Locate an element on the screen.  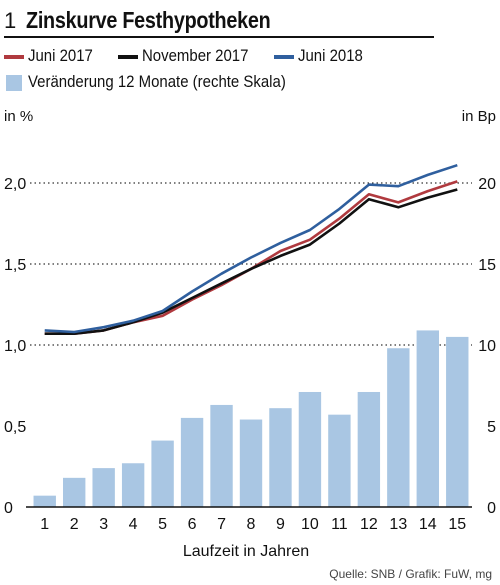
y-axis-label-right: in Bp is located at coordinates (479, 116).